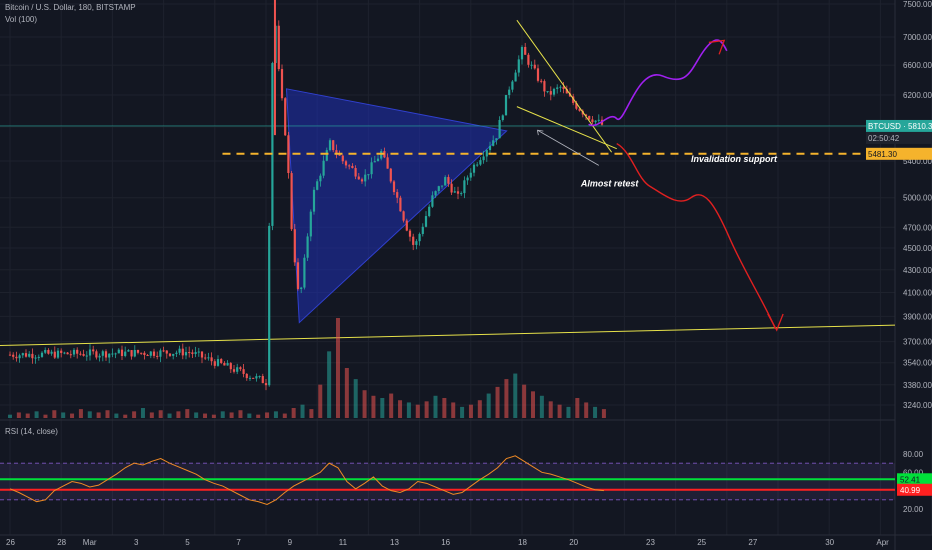  I want to click on date-tick-label: 18, so click(522, 542).